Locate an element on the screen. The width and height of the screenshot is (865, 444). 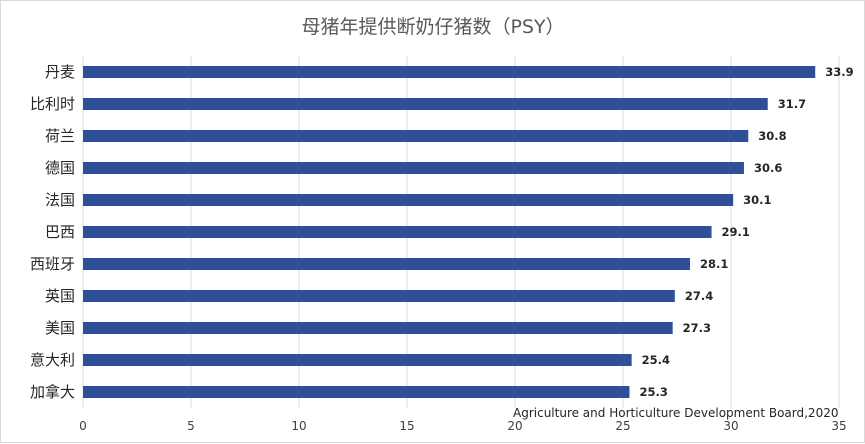
category-label-5: 巴西 is located at coordinates (60, 232).